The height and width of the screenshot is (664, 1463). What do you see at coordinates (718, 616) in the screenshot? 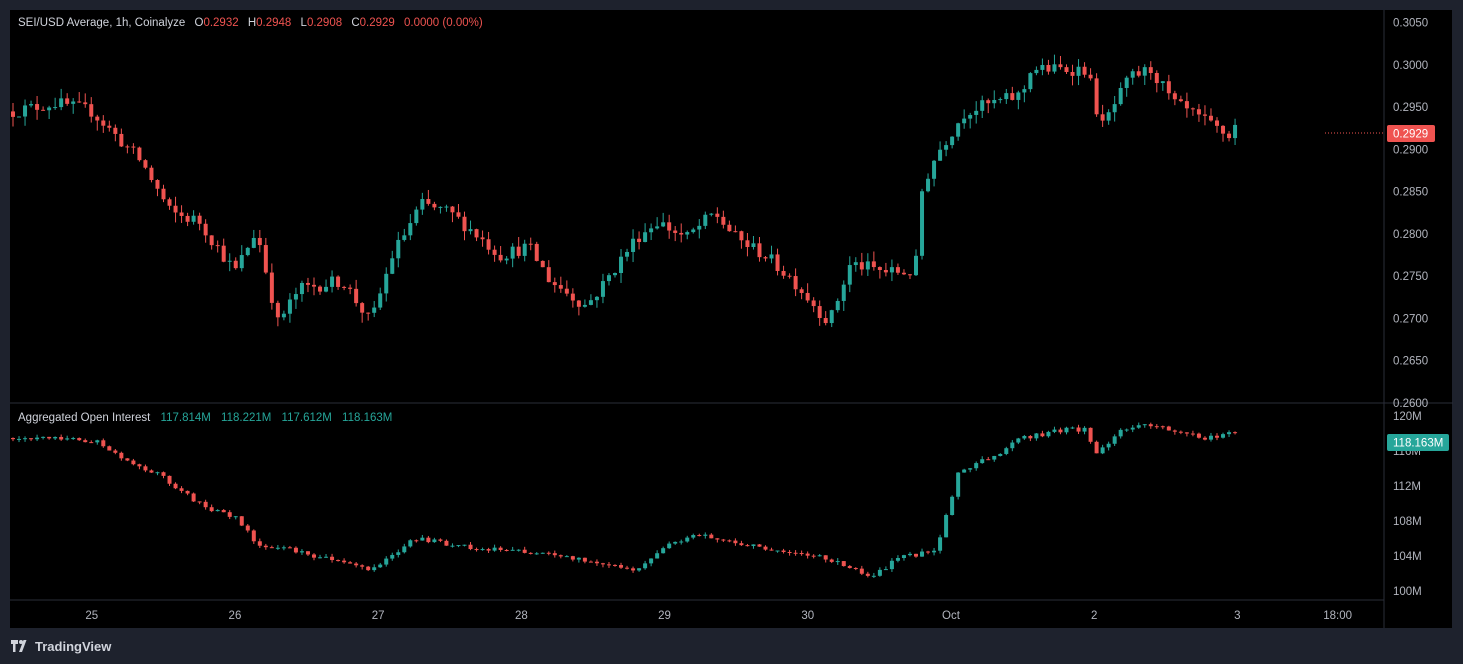
I see `time-axis: 25 26 27 28 29 30 Oct 2 3 18:00` at bounding box center [718, 616].